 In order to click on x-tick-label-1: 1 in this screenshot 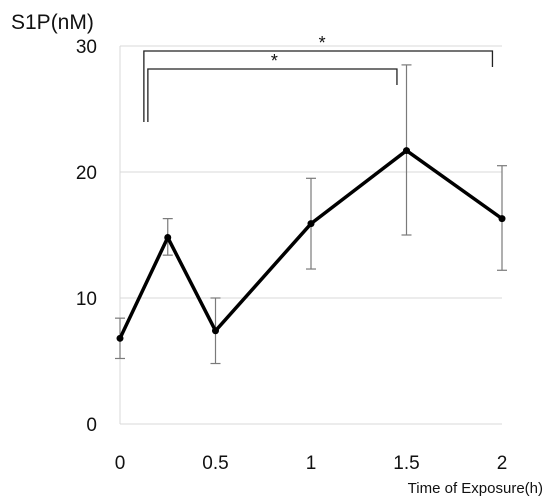, I will do `click(311, 463)`.